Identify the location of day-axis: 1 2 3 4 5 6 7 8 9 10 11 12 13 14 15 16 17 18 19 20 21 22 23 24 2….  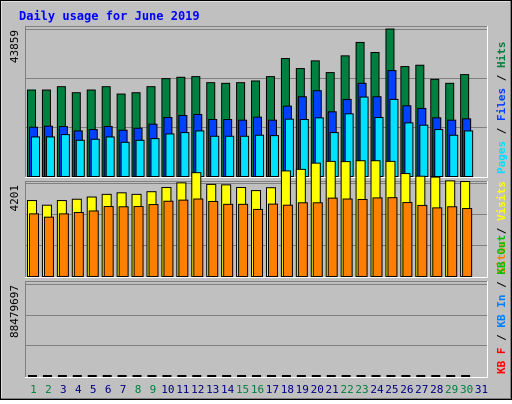
(259, 389).